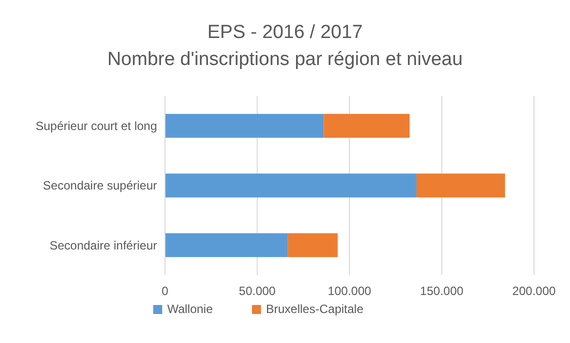 The image size is (570, 343). Describe the element at coordinates (350, 291) in the screenshot. I see `x-tick-label: 100.000` at that location.